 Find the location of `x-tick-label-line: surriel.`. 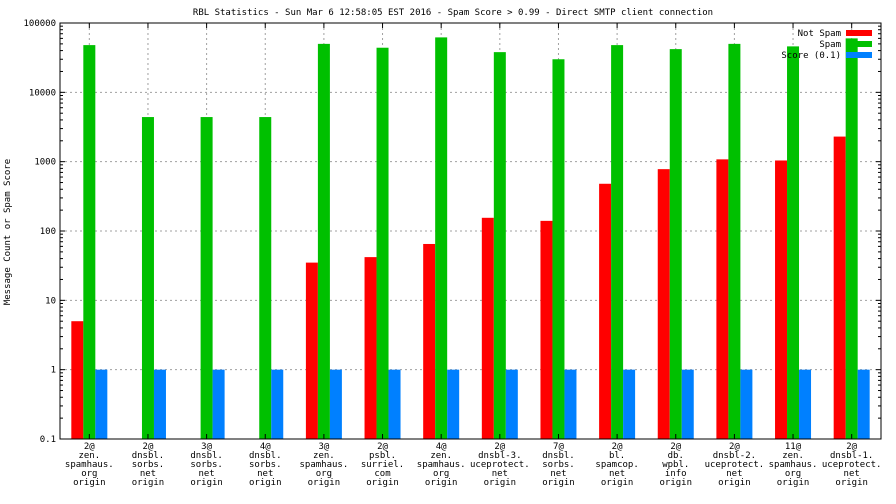

x-tick-label-line: surriel. is located at coordinates (382, 465).